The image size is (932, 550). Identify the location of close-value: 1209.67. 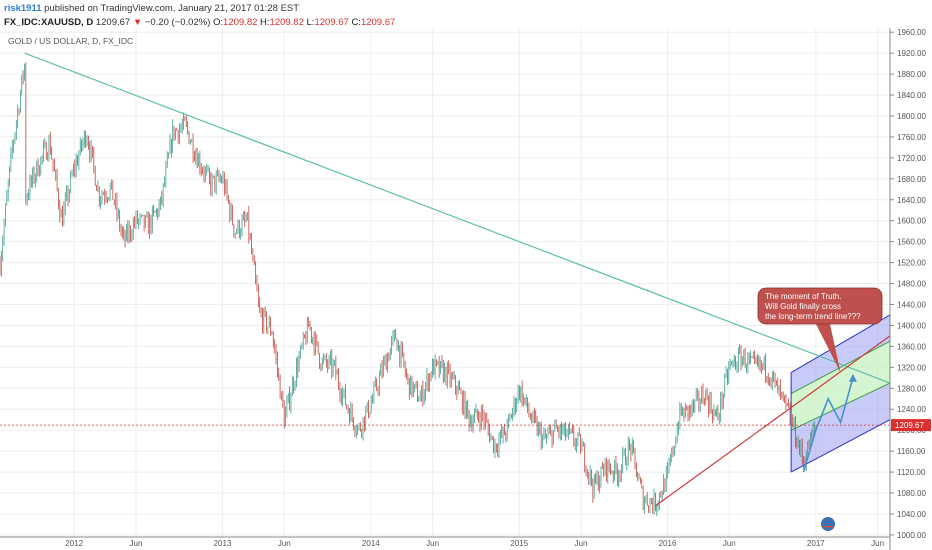
(378, 22).